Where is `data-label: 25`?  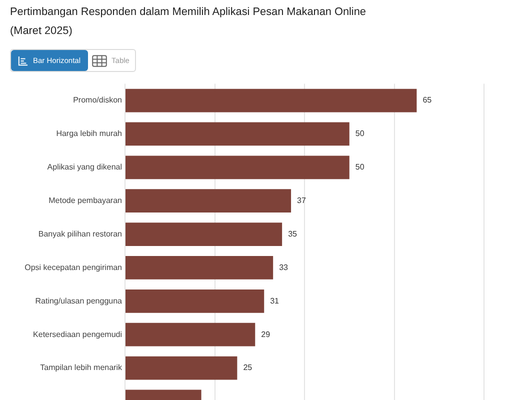
data-label: 25 is located at coordinates (248, 367).